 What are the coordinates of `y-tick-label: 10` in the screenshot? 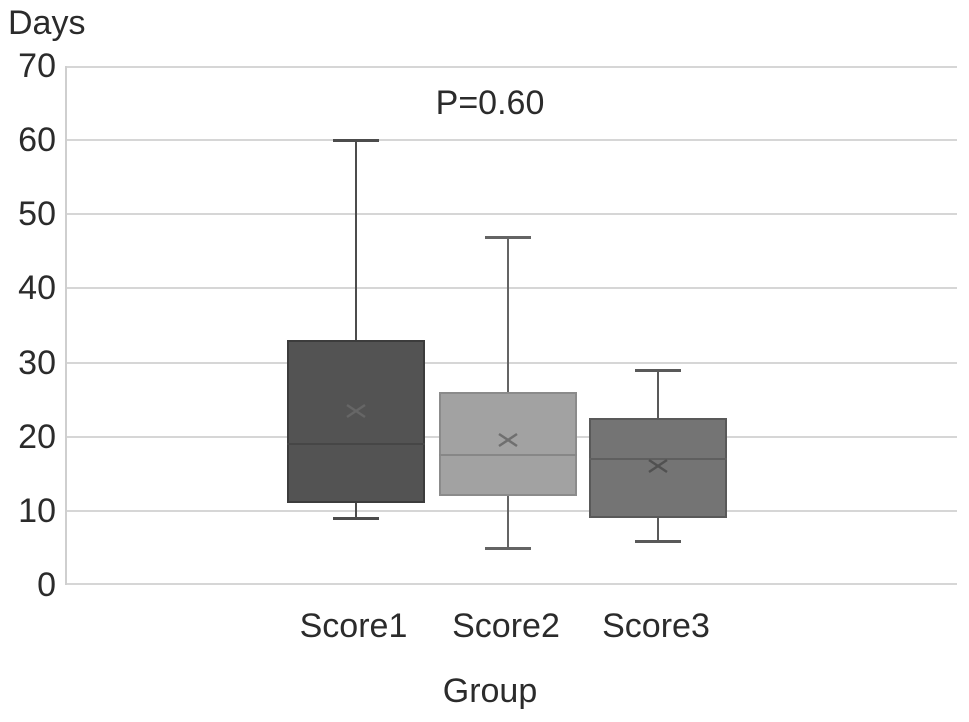 It's located at (37, 510).